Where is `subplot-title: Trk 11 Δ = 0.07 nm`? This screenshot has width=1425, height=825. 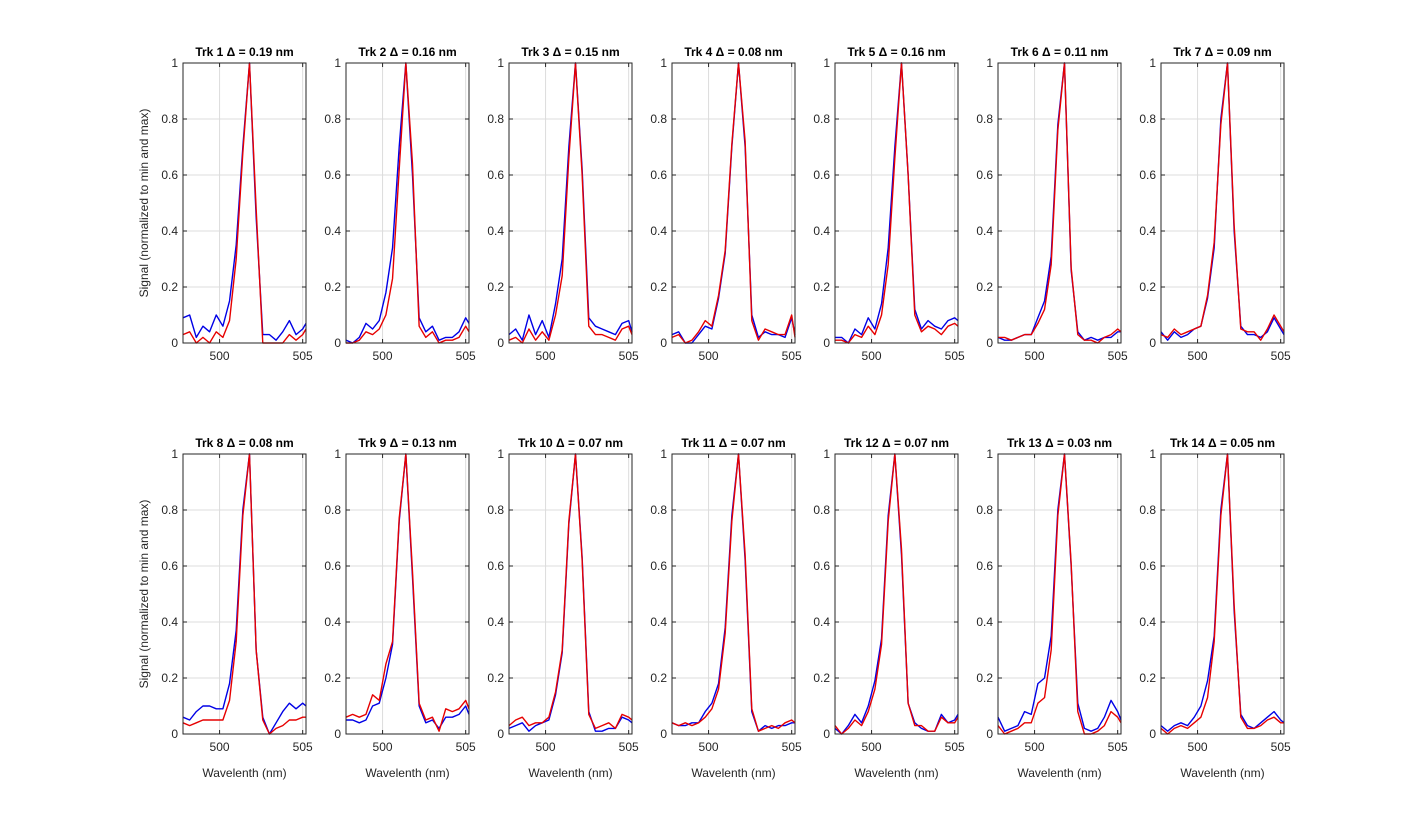 subplot-title: Trk 11 Δ = 0.07 nm is located at coordinates (733, 443).